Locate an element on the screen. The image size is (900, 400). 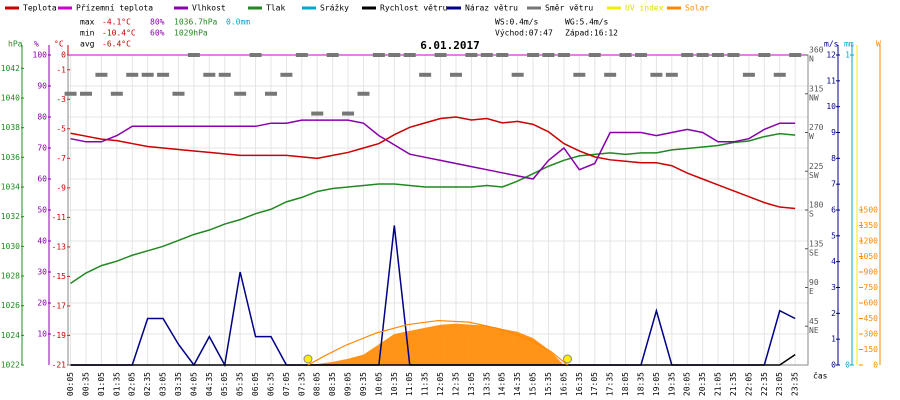
dir-tick-label: 90 is located at coordinates (814, 282).